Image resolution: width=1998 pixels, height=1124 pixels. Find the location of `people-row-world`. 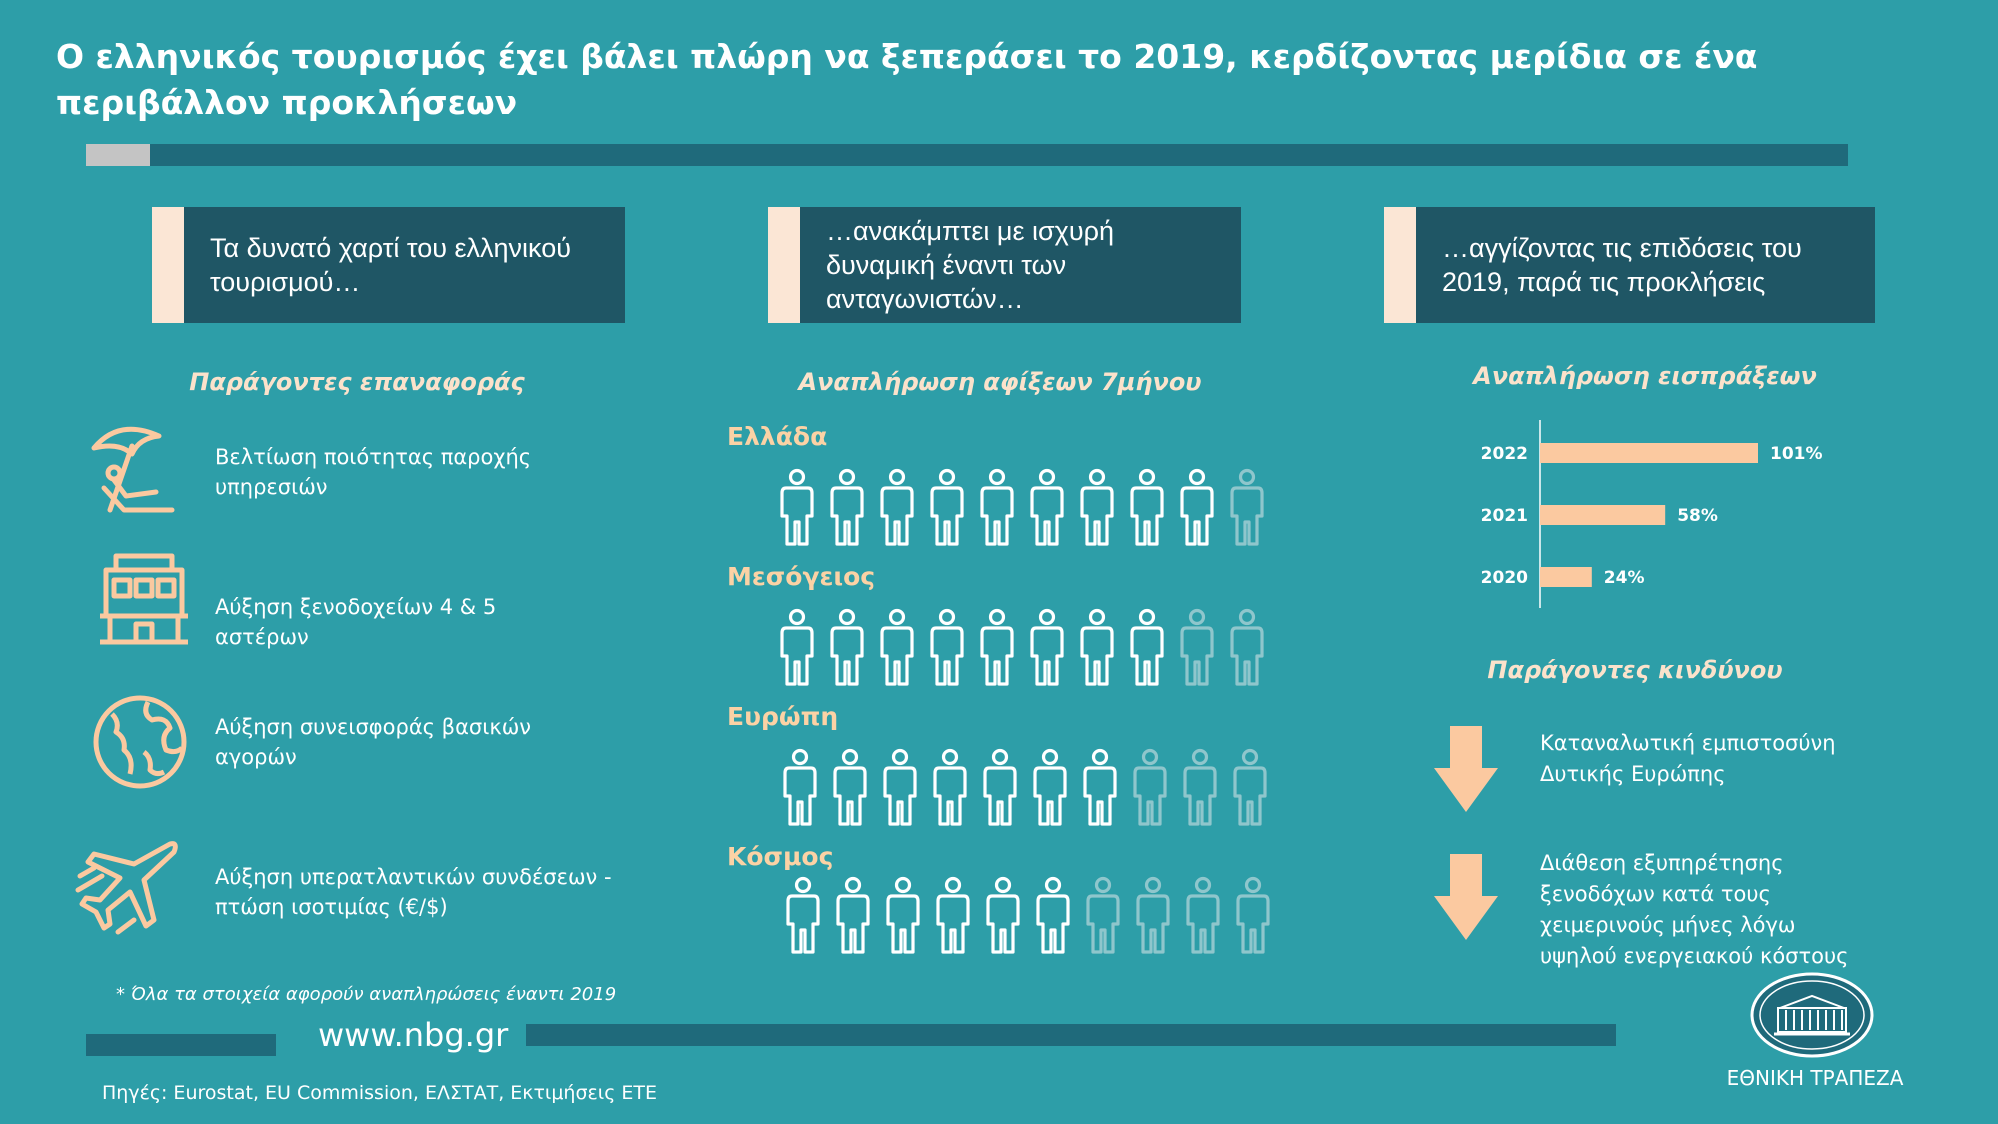

people-row-world is located at coordinates (1028, 916).